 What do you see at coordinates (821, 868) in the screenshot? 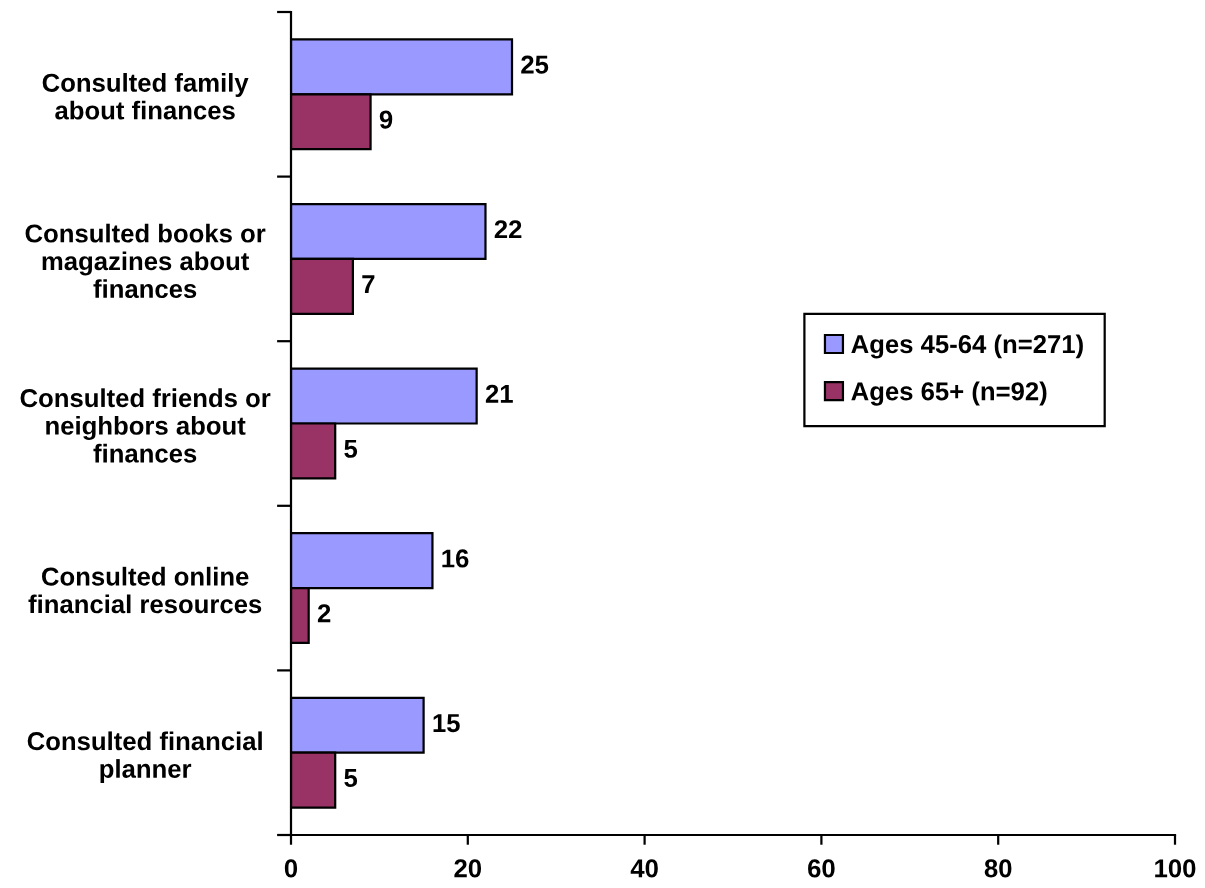
I see `x-tick-label: 60` at bounding box center [821, 868].